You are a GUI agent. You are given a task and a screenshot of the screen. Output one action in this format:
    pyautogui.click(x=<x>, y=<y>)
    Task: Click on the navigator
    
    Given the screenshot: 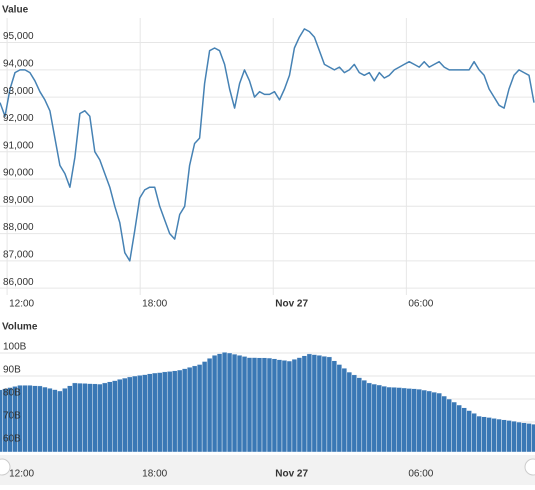 What is the action you would take?
    pyautogui.click(x=267, y=470)
    